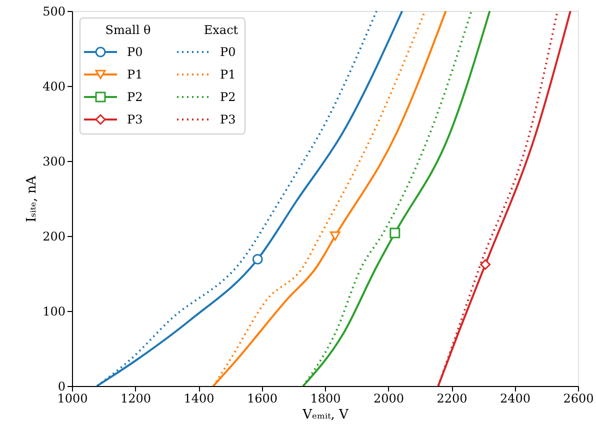 This screenshot has width=596, height=438. Describe the element at coordinates (578, 399) in the screenshot. I see `x-tick-label: 2600` at that location.